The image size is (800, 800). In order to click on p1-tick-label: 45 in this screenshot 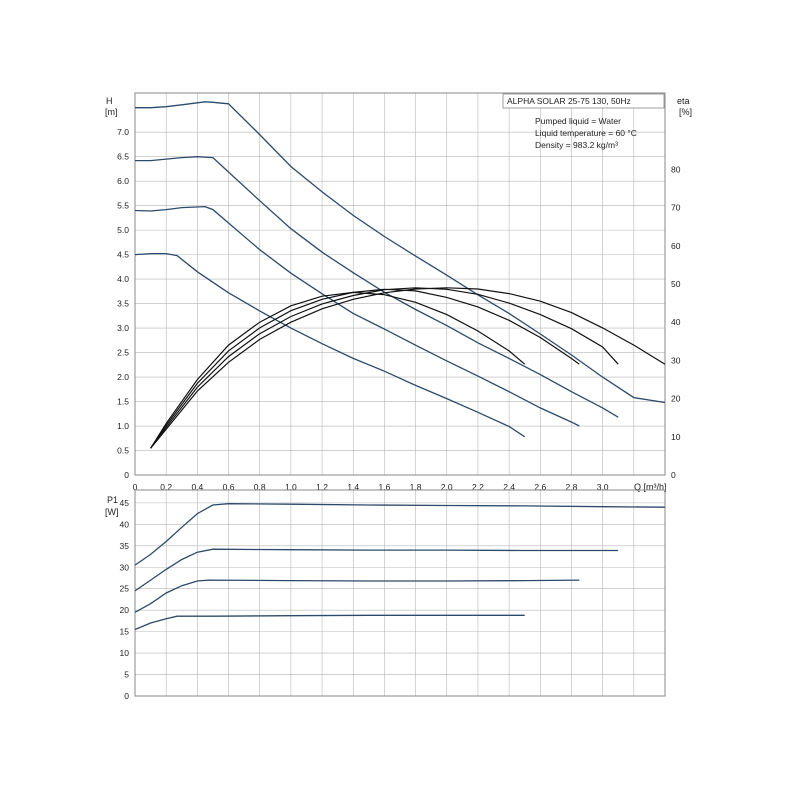, I will do `click(125, 503)`.